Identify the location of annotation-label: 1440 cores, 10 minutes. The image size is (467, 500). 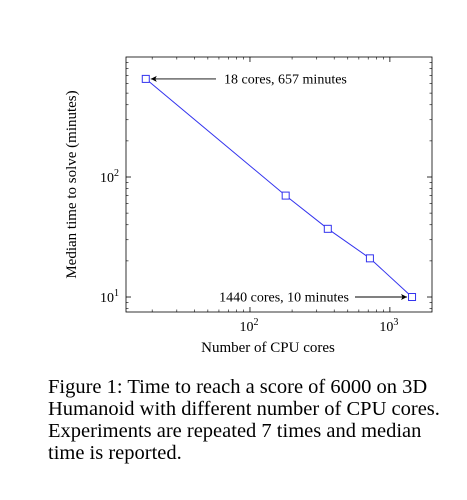
(284, 298).